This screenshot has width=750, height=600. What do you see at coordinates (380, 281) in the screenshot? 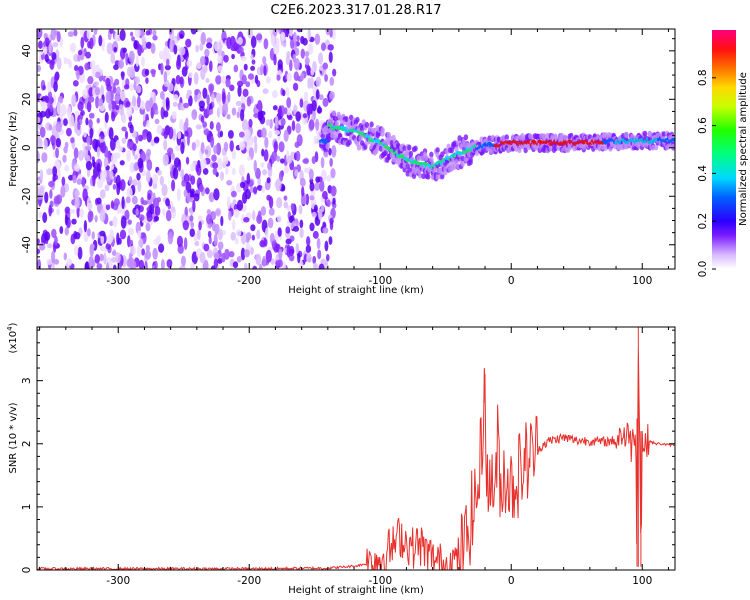
I see `top-xtick-label: -100` at bounding box center [380, 281].